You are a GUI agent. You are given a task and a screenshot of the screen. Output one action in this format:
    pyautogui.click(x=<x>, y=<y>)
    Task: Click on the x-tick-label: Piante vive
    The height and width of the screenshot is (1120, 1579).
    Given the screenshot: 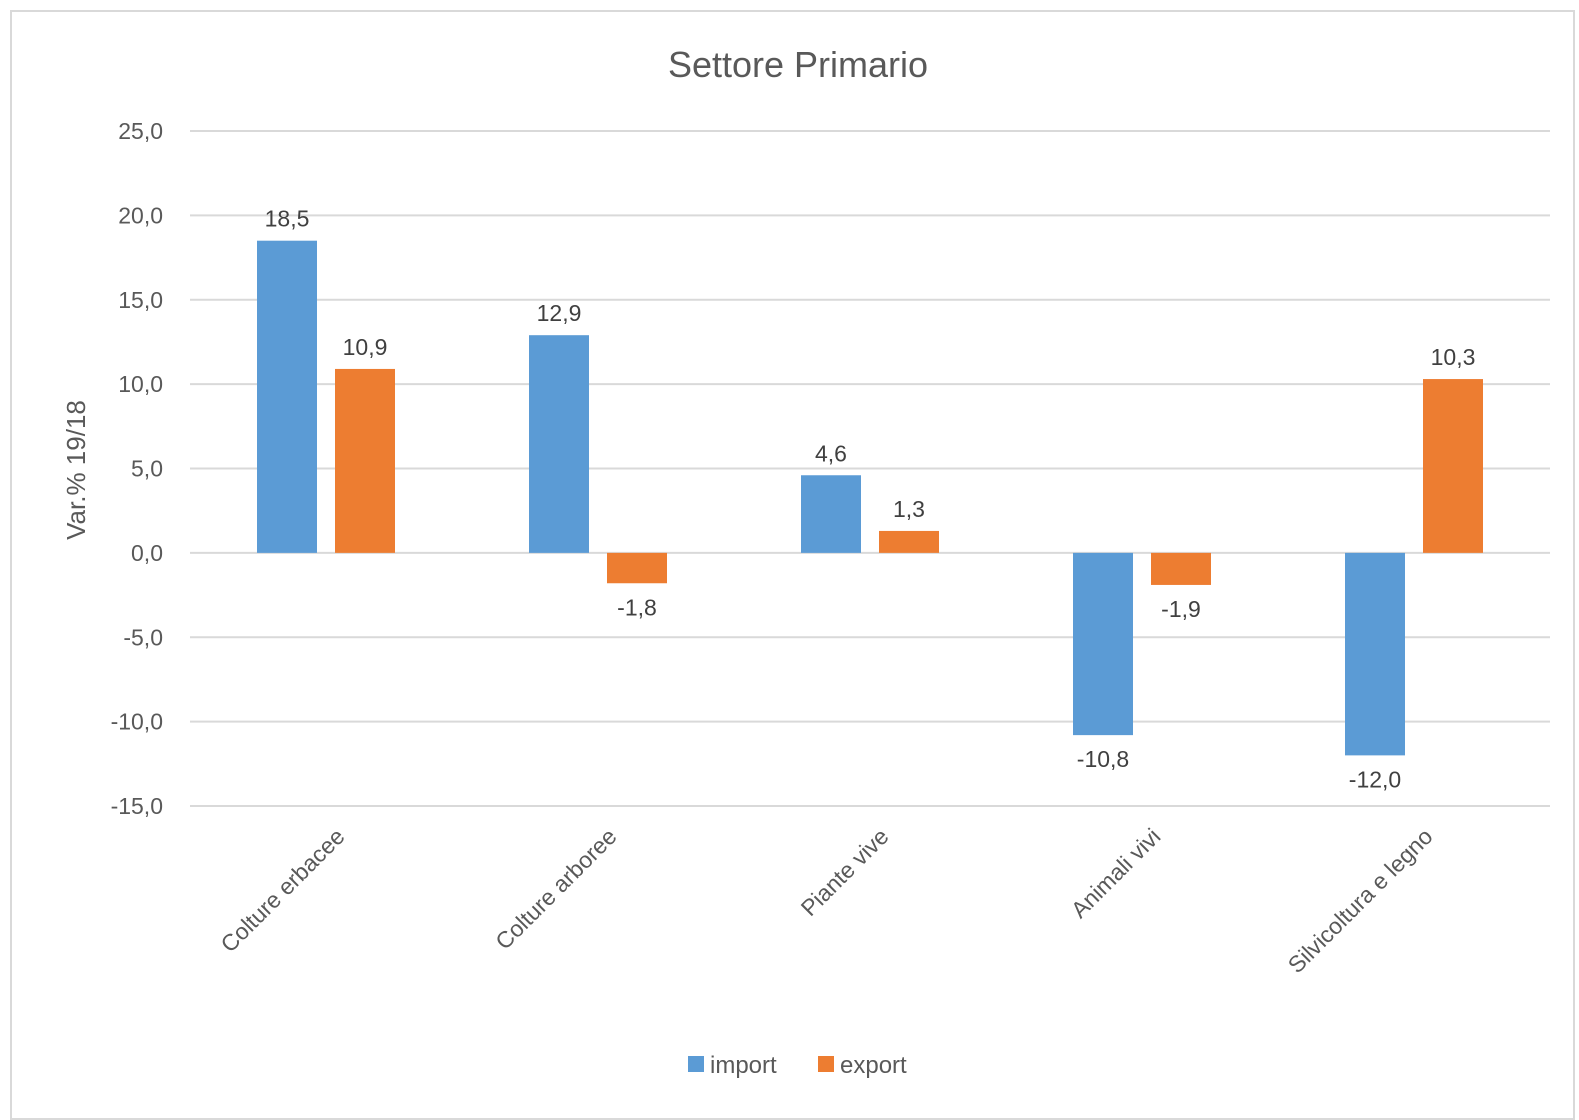 What is the action you would take?
    pyautogui.click(x=845, y=872)
    